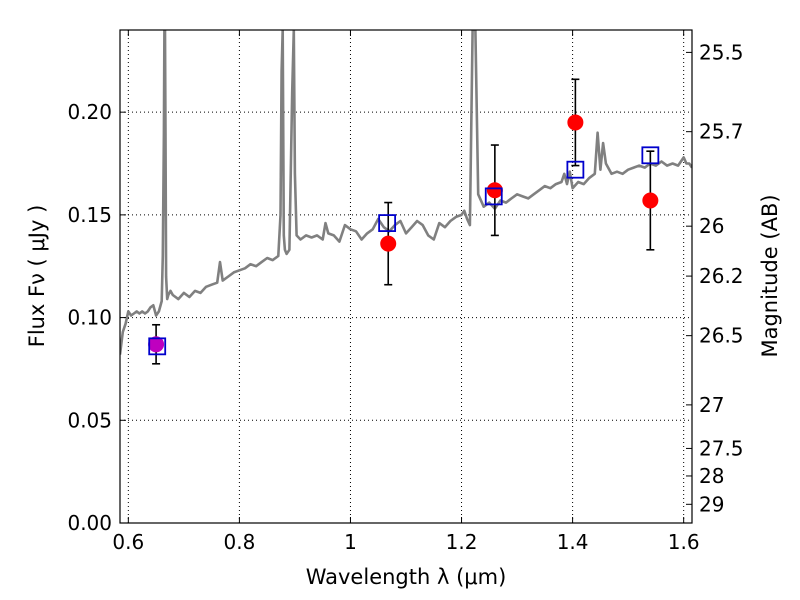 The image size is (800, 600). What do you see at coordinates (770, 275) in the screenshot?
I see `y2-axis-label: Magnitude (AB)` at bounding box center [770, 275].